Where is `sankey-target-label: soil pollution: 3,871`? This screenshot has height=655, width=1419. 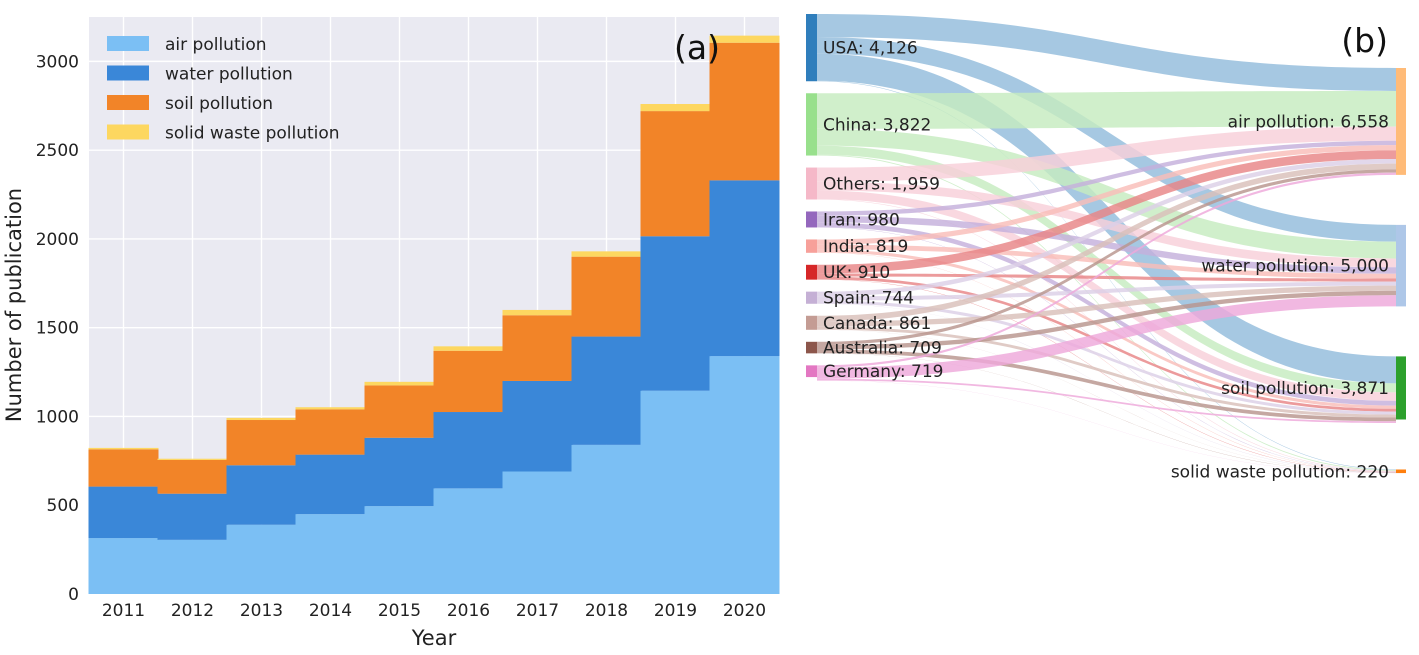
sankey-target-label: soil pollution: 3,871 is located at coordinates (1305, 389).